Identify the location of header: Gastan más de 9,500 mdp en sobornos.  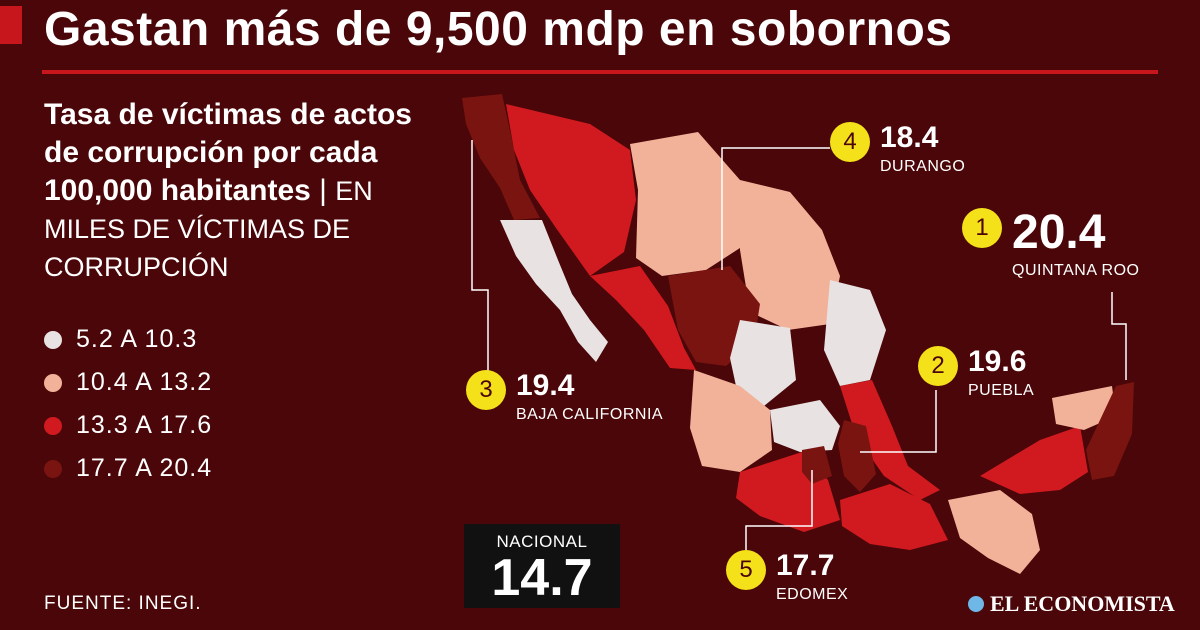
(600, 32).